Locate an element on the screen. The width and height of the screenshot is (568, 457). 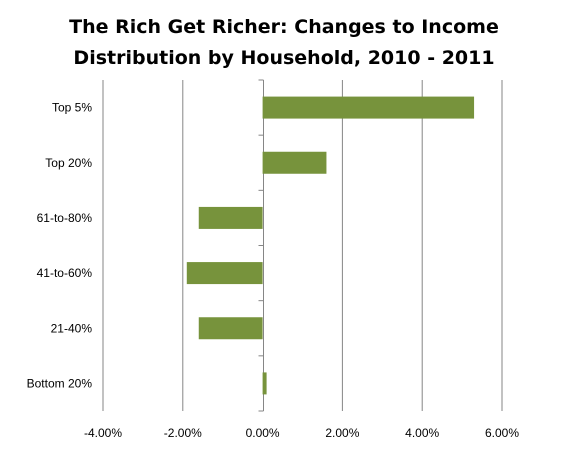
x-tick-label: 6.00% is located at coordinates (502, 433).